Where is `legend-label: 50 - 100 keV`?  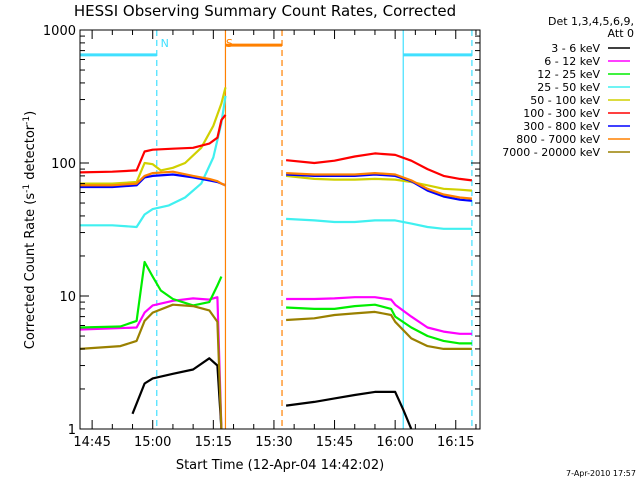 legend-label: 50 - 100 keV is located at coordinates (565, 100).